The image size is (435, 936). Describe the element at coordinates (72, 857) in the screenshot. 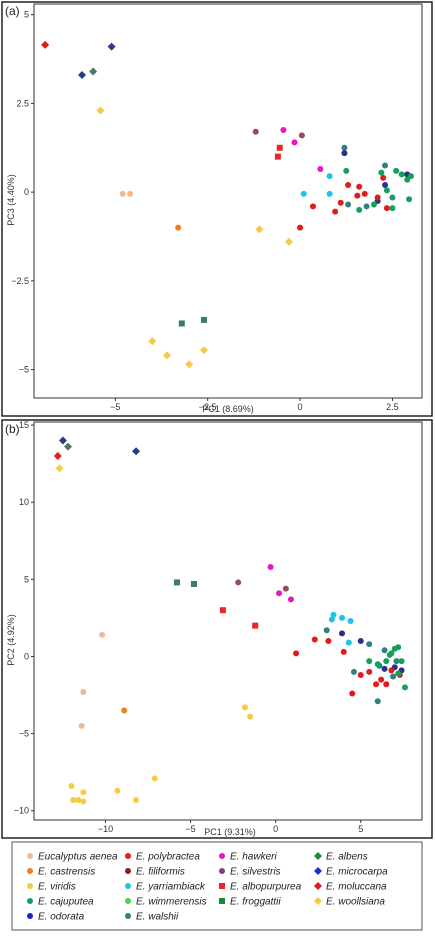

I see `legend-entry-aenea: Eucalyptus aenea` at that location.